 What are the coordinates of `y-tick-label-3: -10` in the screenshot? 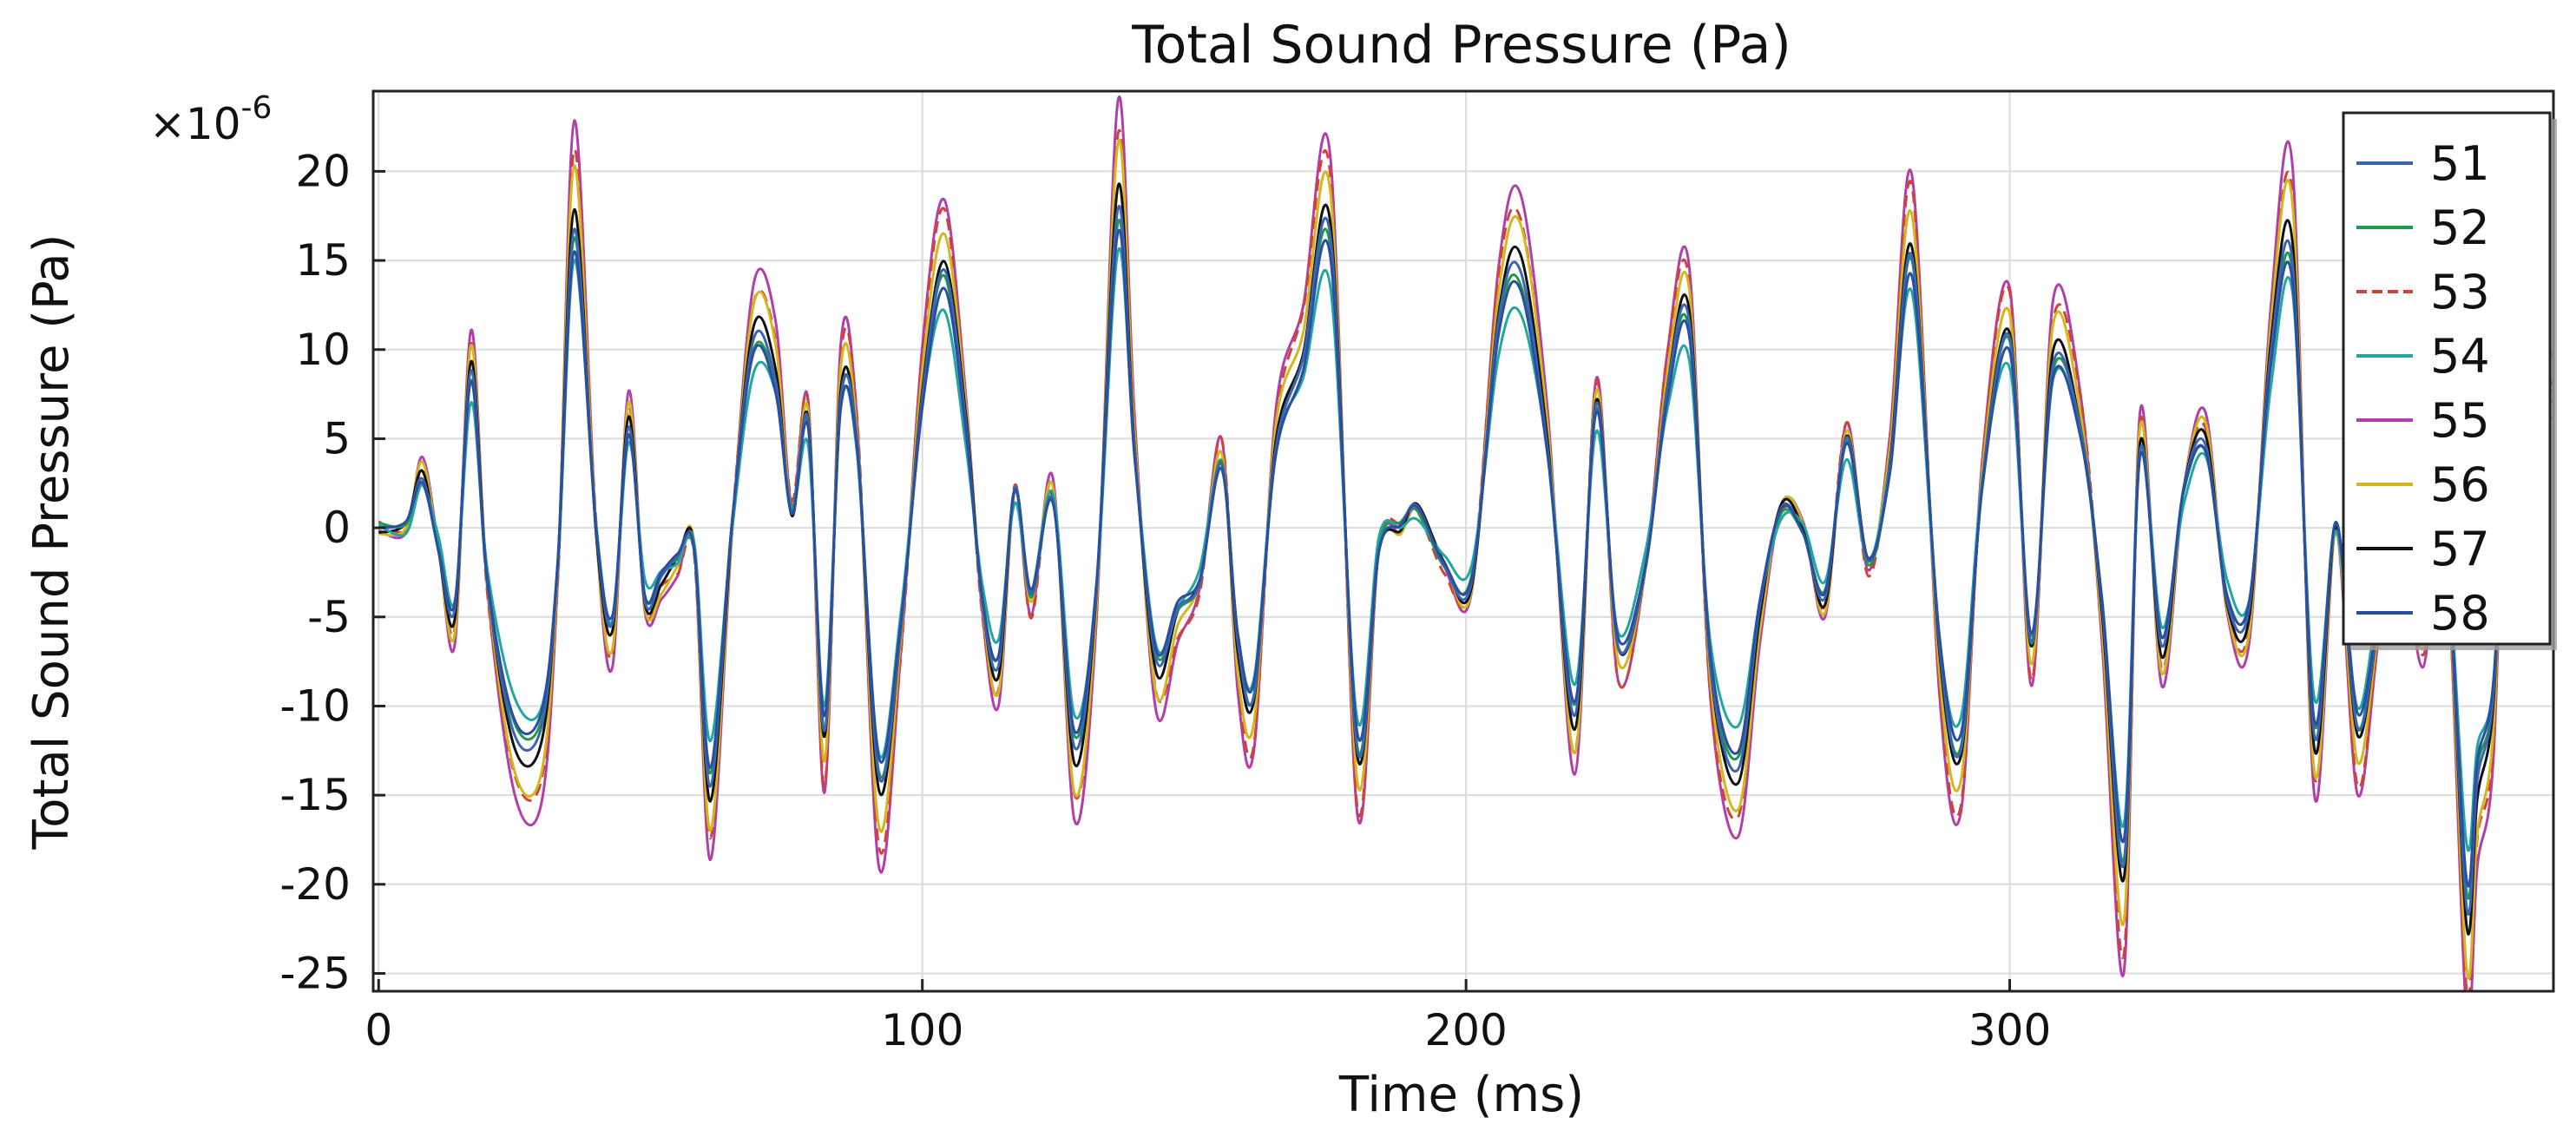 It's located at (315, 705).